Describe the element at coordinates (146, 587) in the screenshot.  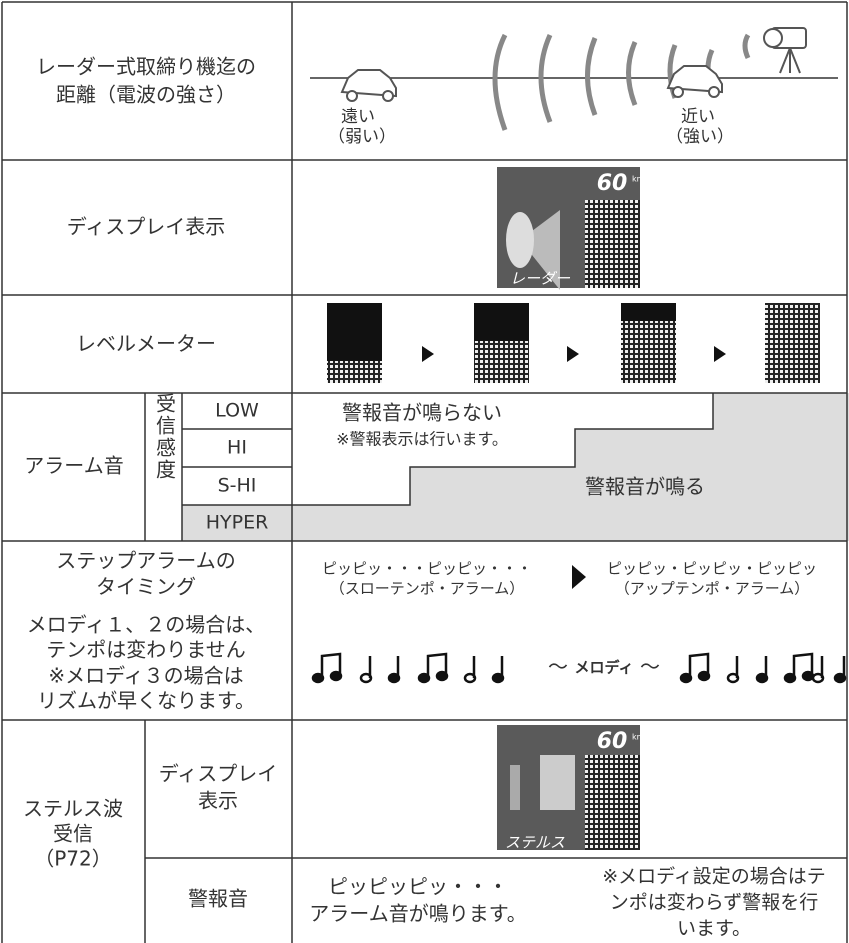
I see `label: タイミング` at that location.